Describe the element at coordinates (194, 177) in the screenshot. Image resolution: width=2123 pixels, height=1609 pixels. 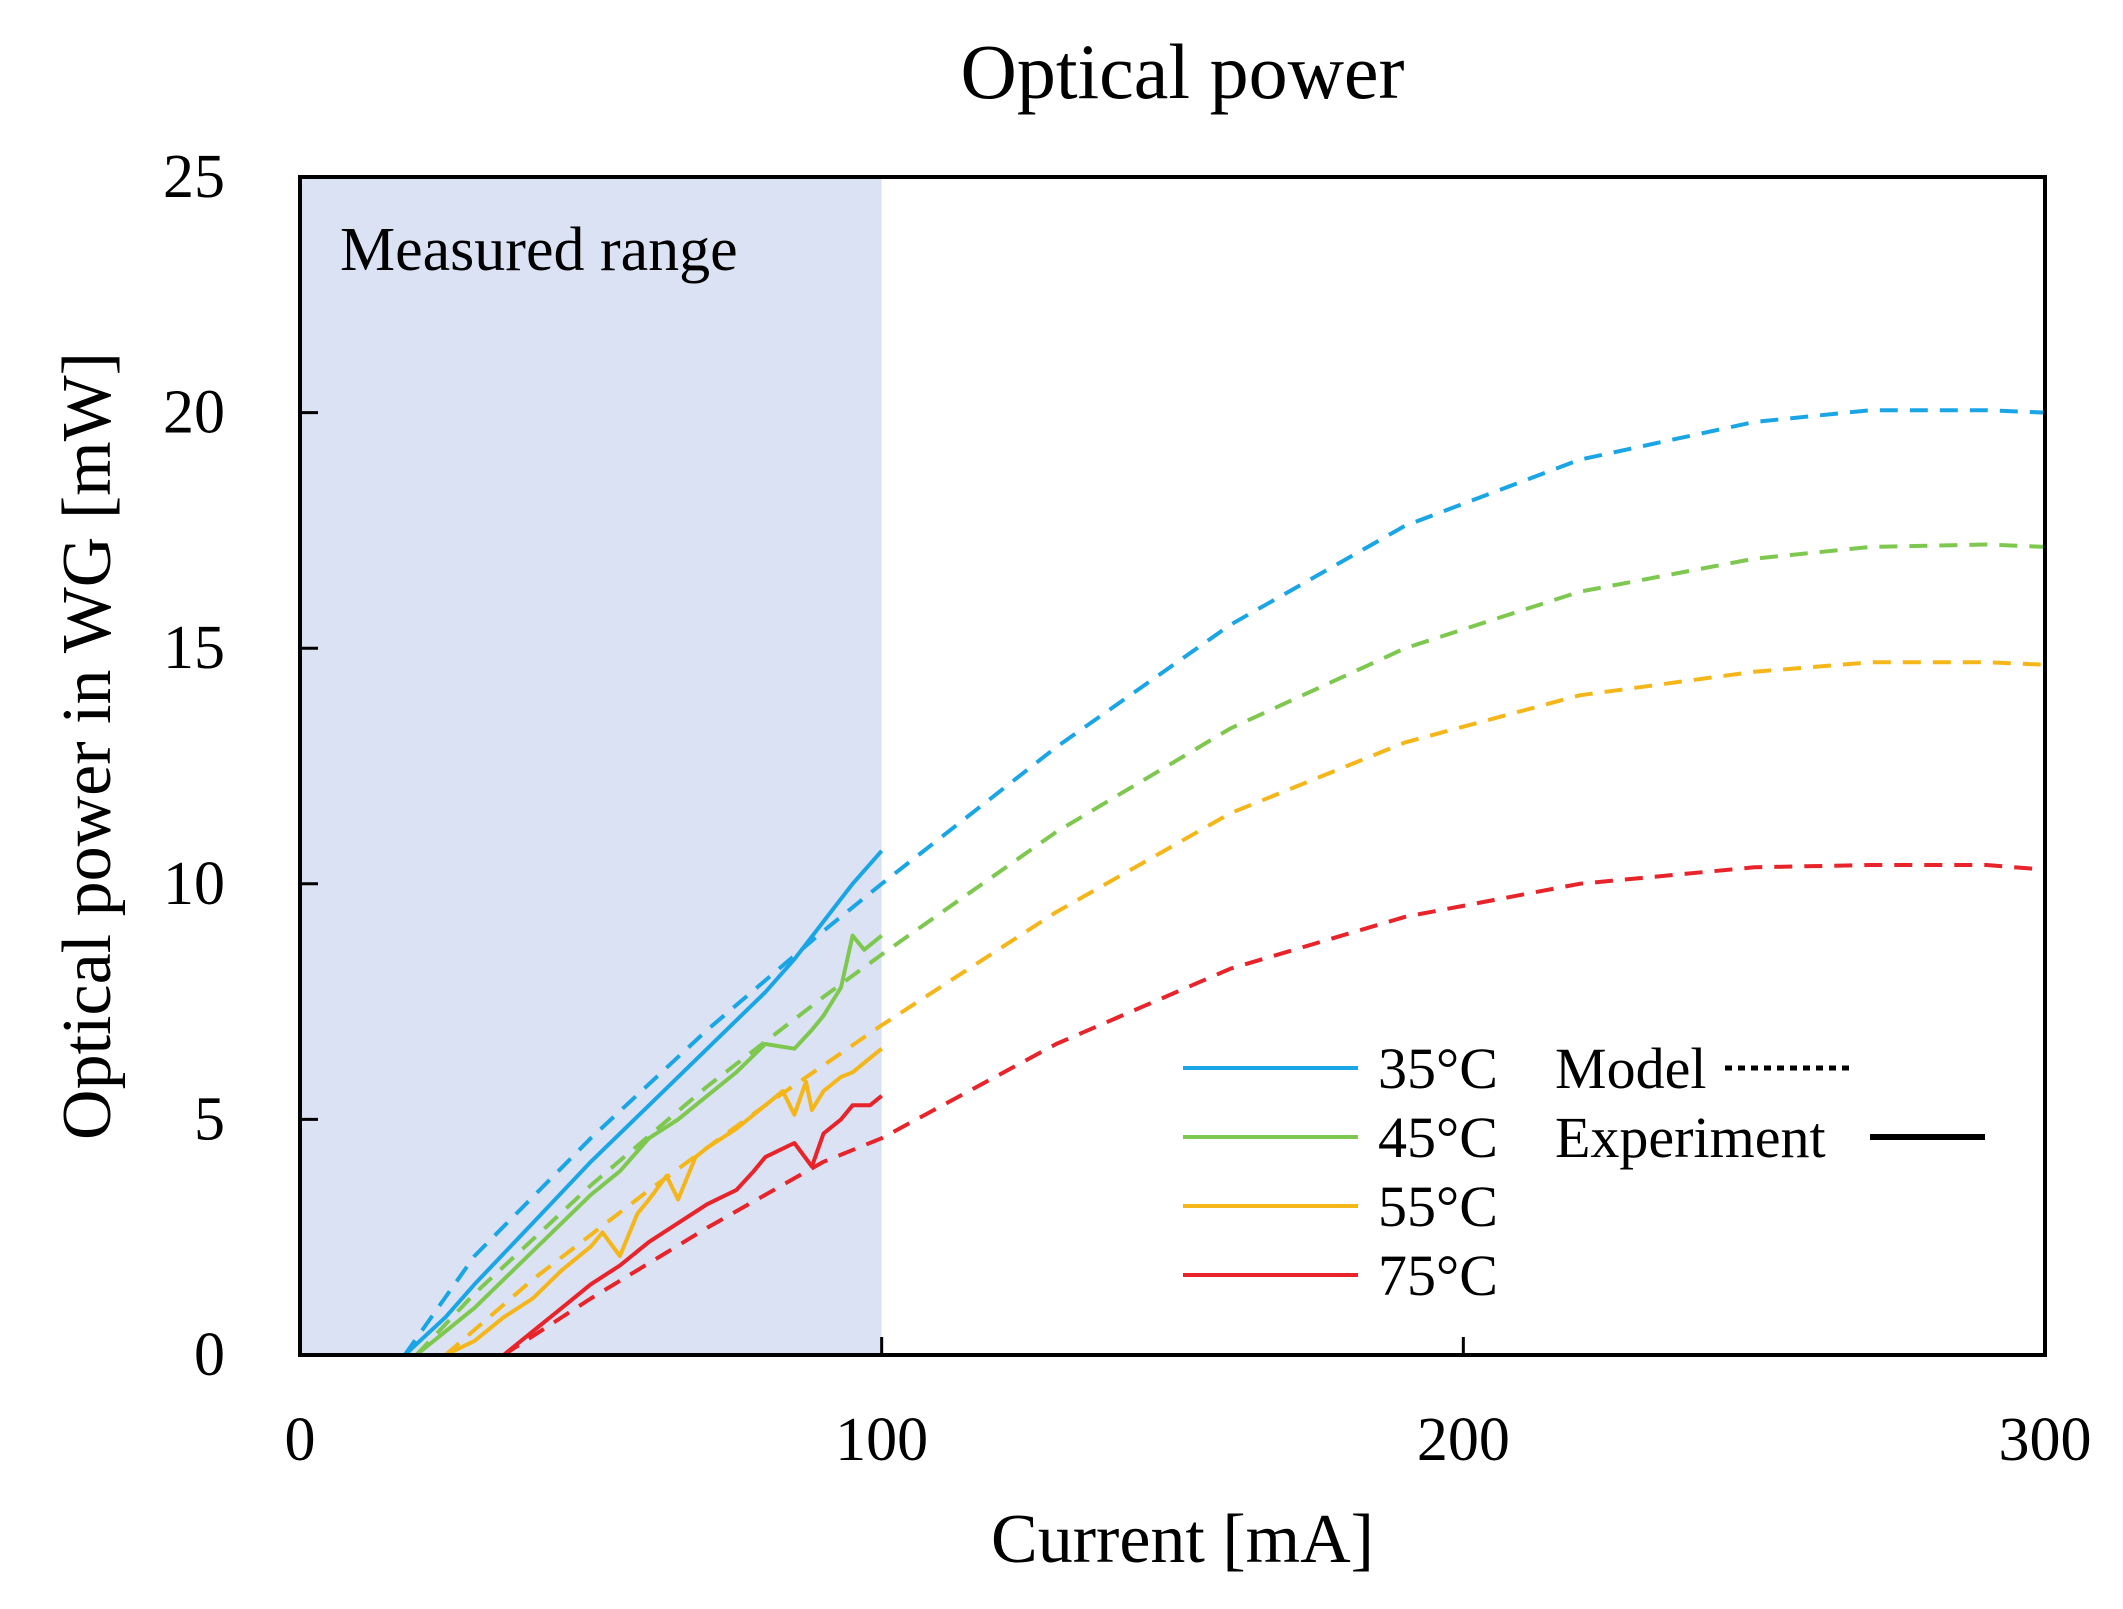
I see `y-tick-label: 25` at that location.